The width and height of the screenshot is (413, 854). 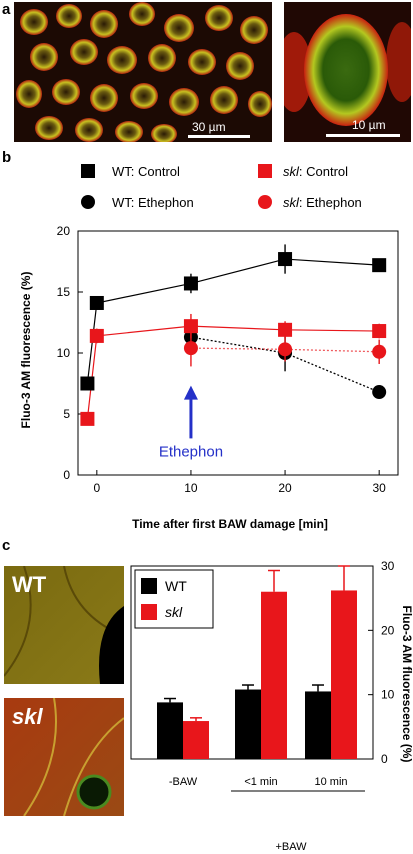 I want to click on legend-item-wt-control: WT: Control, so click(x=130, y=171).